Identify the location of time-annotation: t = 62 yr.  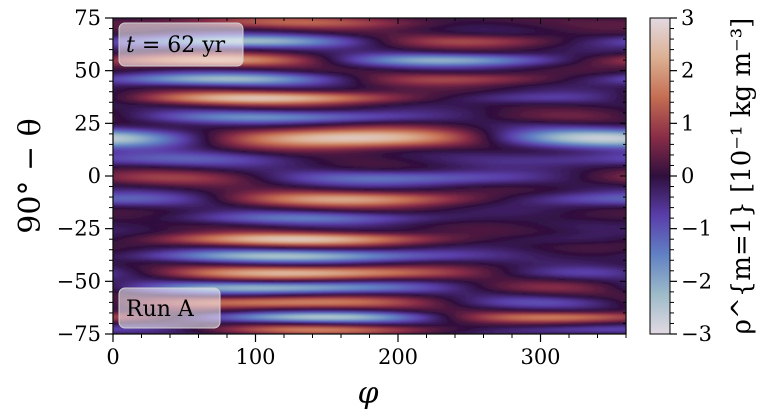
(181, 44).